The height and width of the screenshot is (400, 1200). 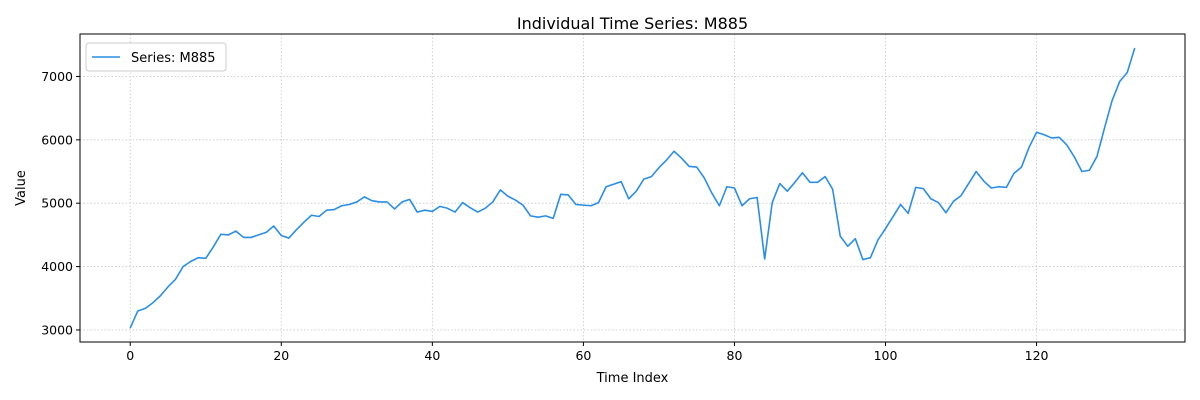 I want to click on legend-label: Series: M885, so click(x=173, y=58).